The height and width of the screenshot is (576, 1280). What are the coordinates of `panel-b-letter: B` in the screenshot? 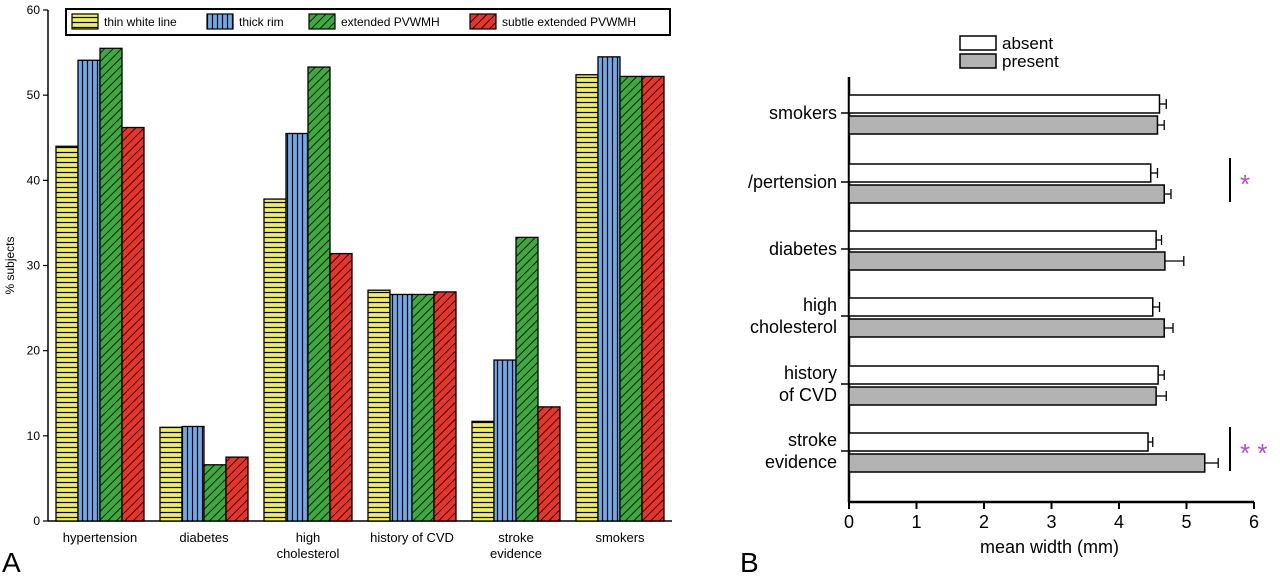 It's located at (749, 561).